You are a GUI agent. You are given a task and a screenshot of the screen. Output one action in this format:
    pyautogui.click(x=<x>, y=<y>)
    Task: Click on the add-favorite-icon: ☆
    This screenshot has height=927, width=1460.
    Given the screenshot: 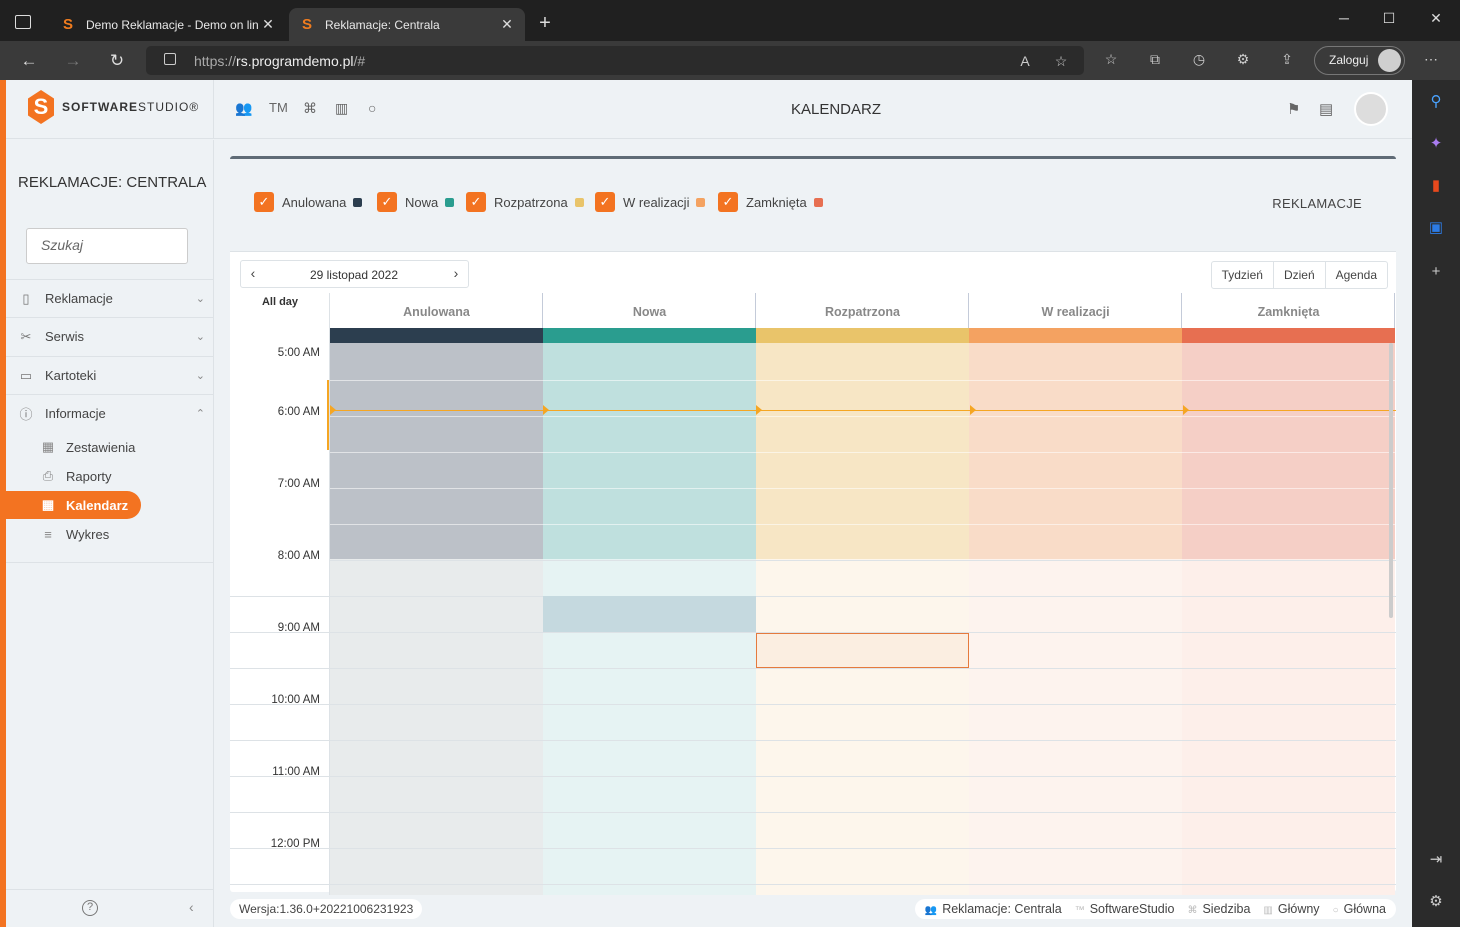 What is the action you would take?
    pyautogui.click(x=1061, y=61)
    